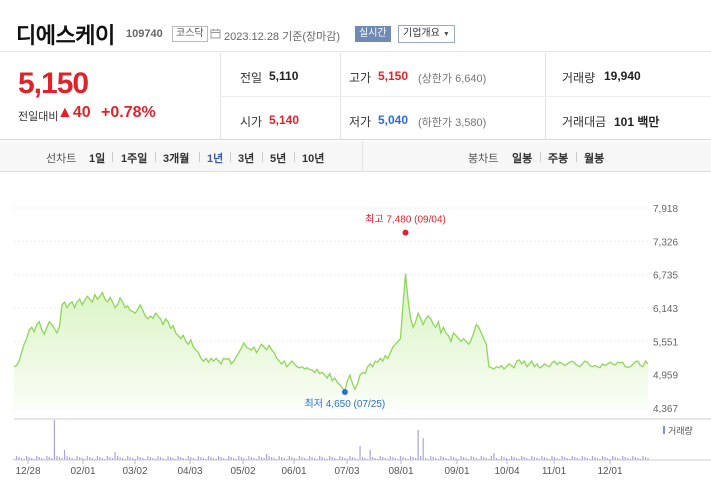  What do you see at coordinates (313, 159) in the screenshot?
I see `tab-10y: 10년` at bounding box center [313, 159].